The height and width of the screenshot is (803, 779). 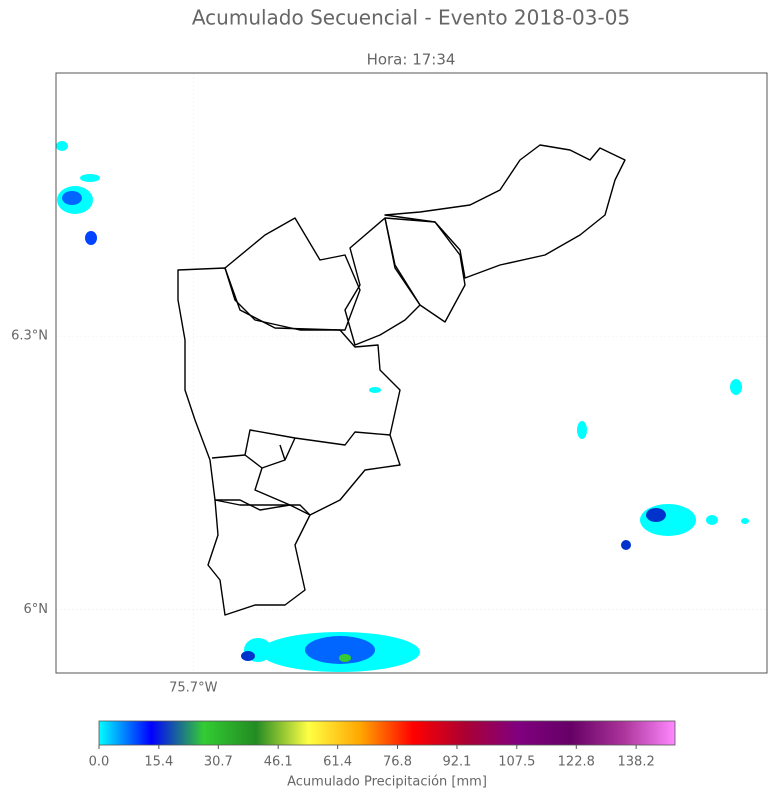 I want to click on lat-tick-label: 6°N, so click(x=36, y=609).